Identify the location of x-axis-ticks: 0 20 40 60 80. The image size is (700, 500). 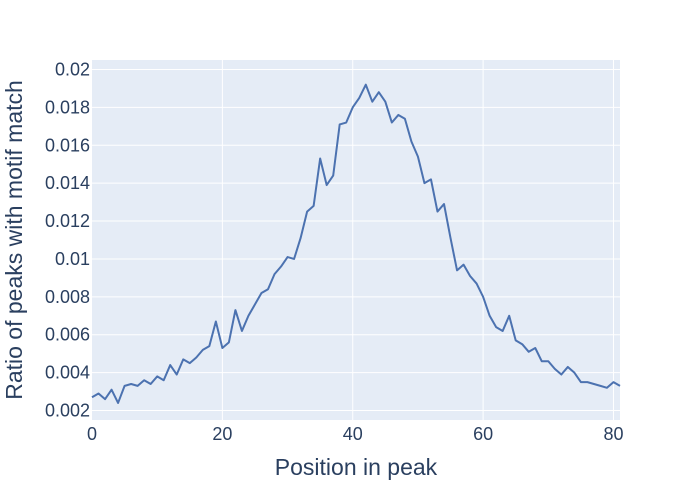
(355, 434).